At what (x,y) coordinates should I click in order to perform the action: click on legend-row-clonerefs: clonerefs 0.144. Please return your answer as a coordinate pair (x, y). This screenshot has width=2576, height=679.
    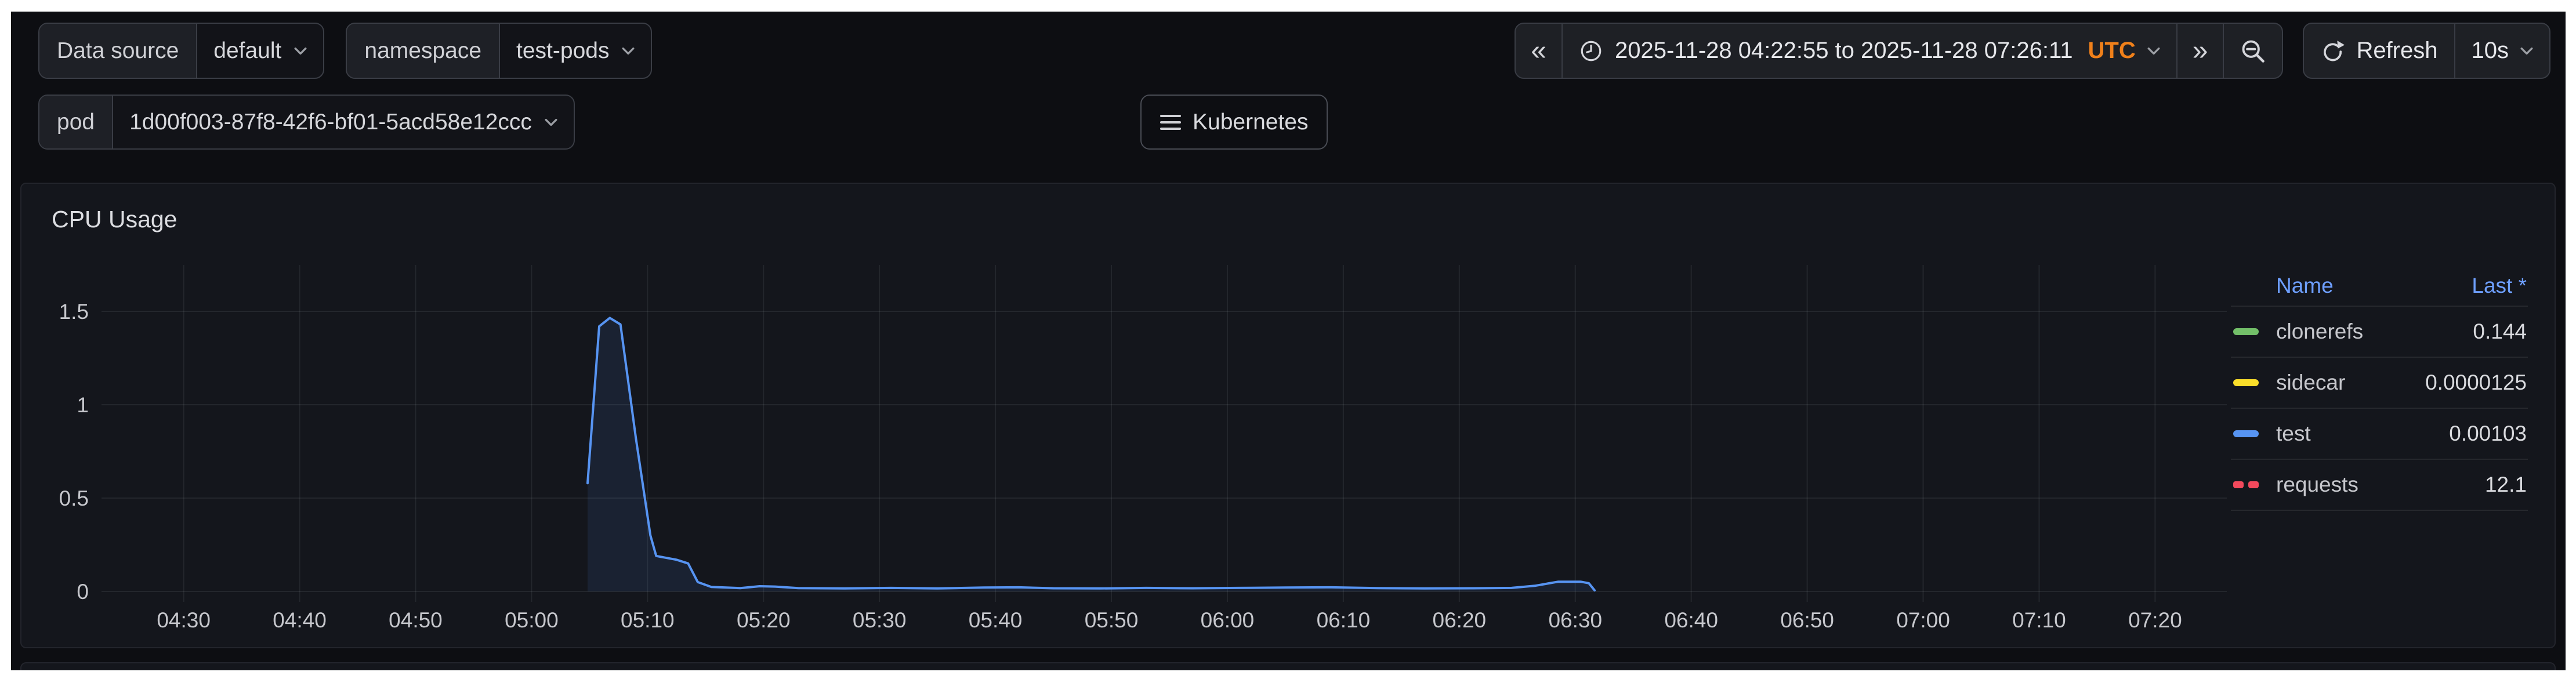
    Looking at the image, I should click on (2379, 332).